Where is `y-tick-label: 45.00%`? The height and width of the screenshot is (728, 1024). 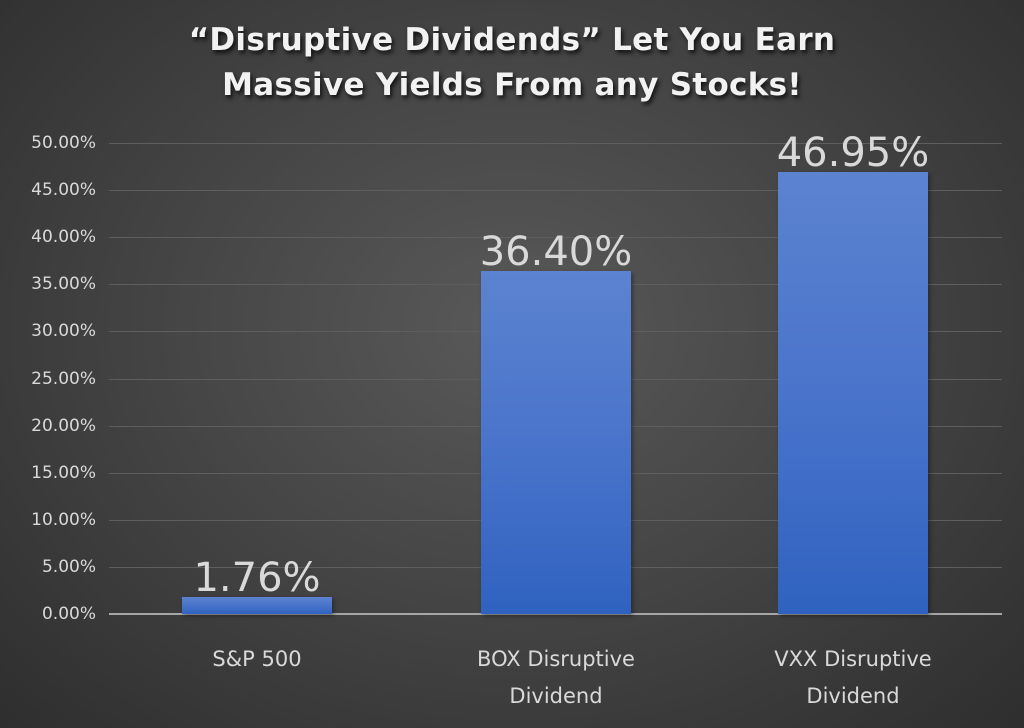 y-tick-label: 45.00% is located at coordinates (63, 190).